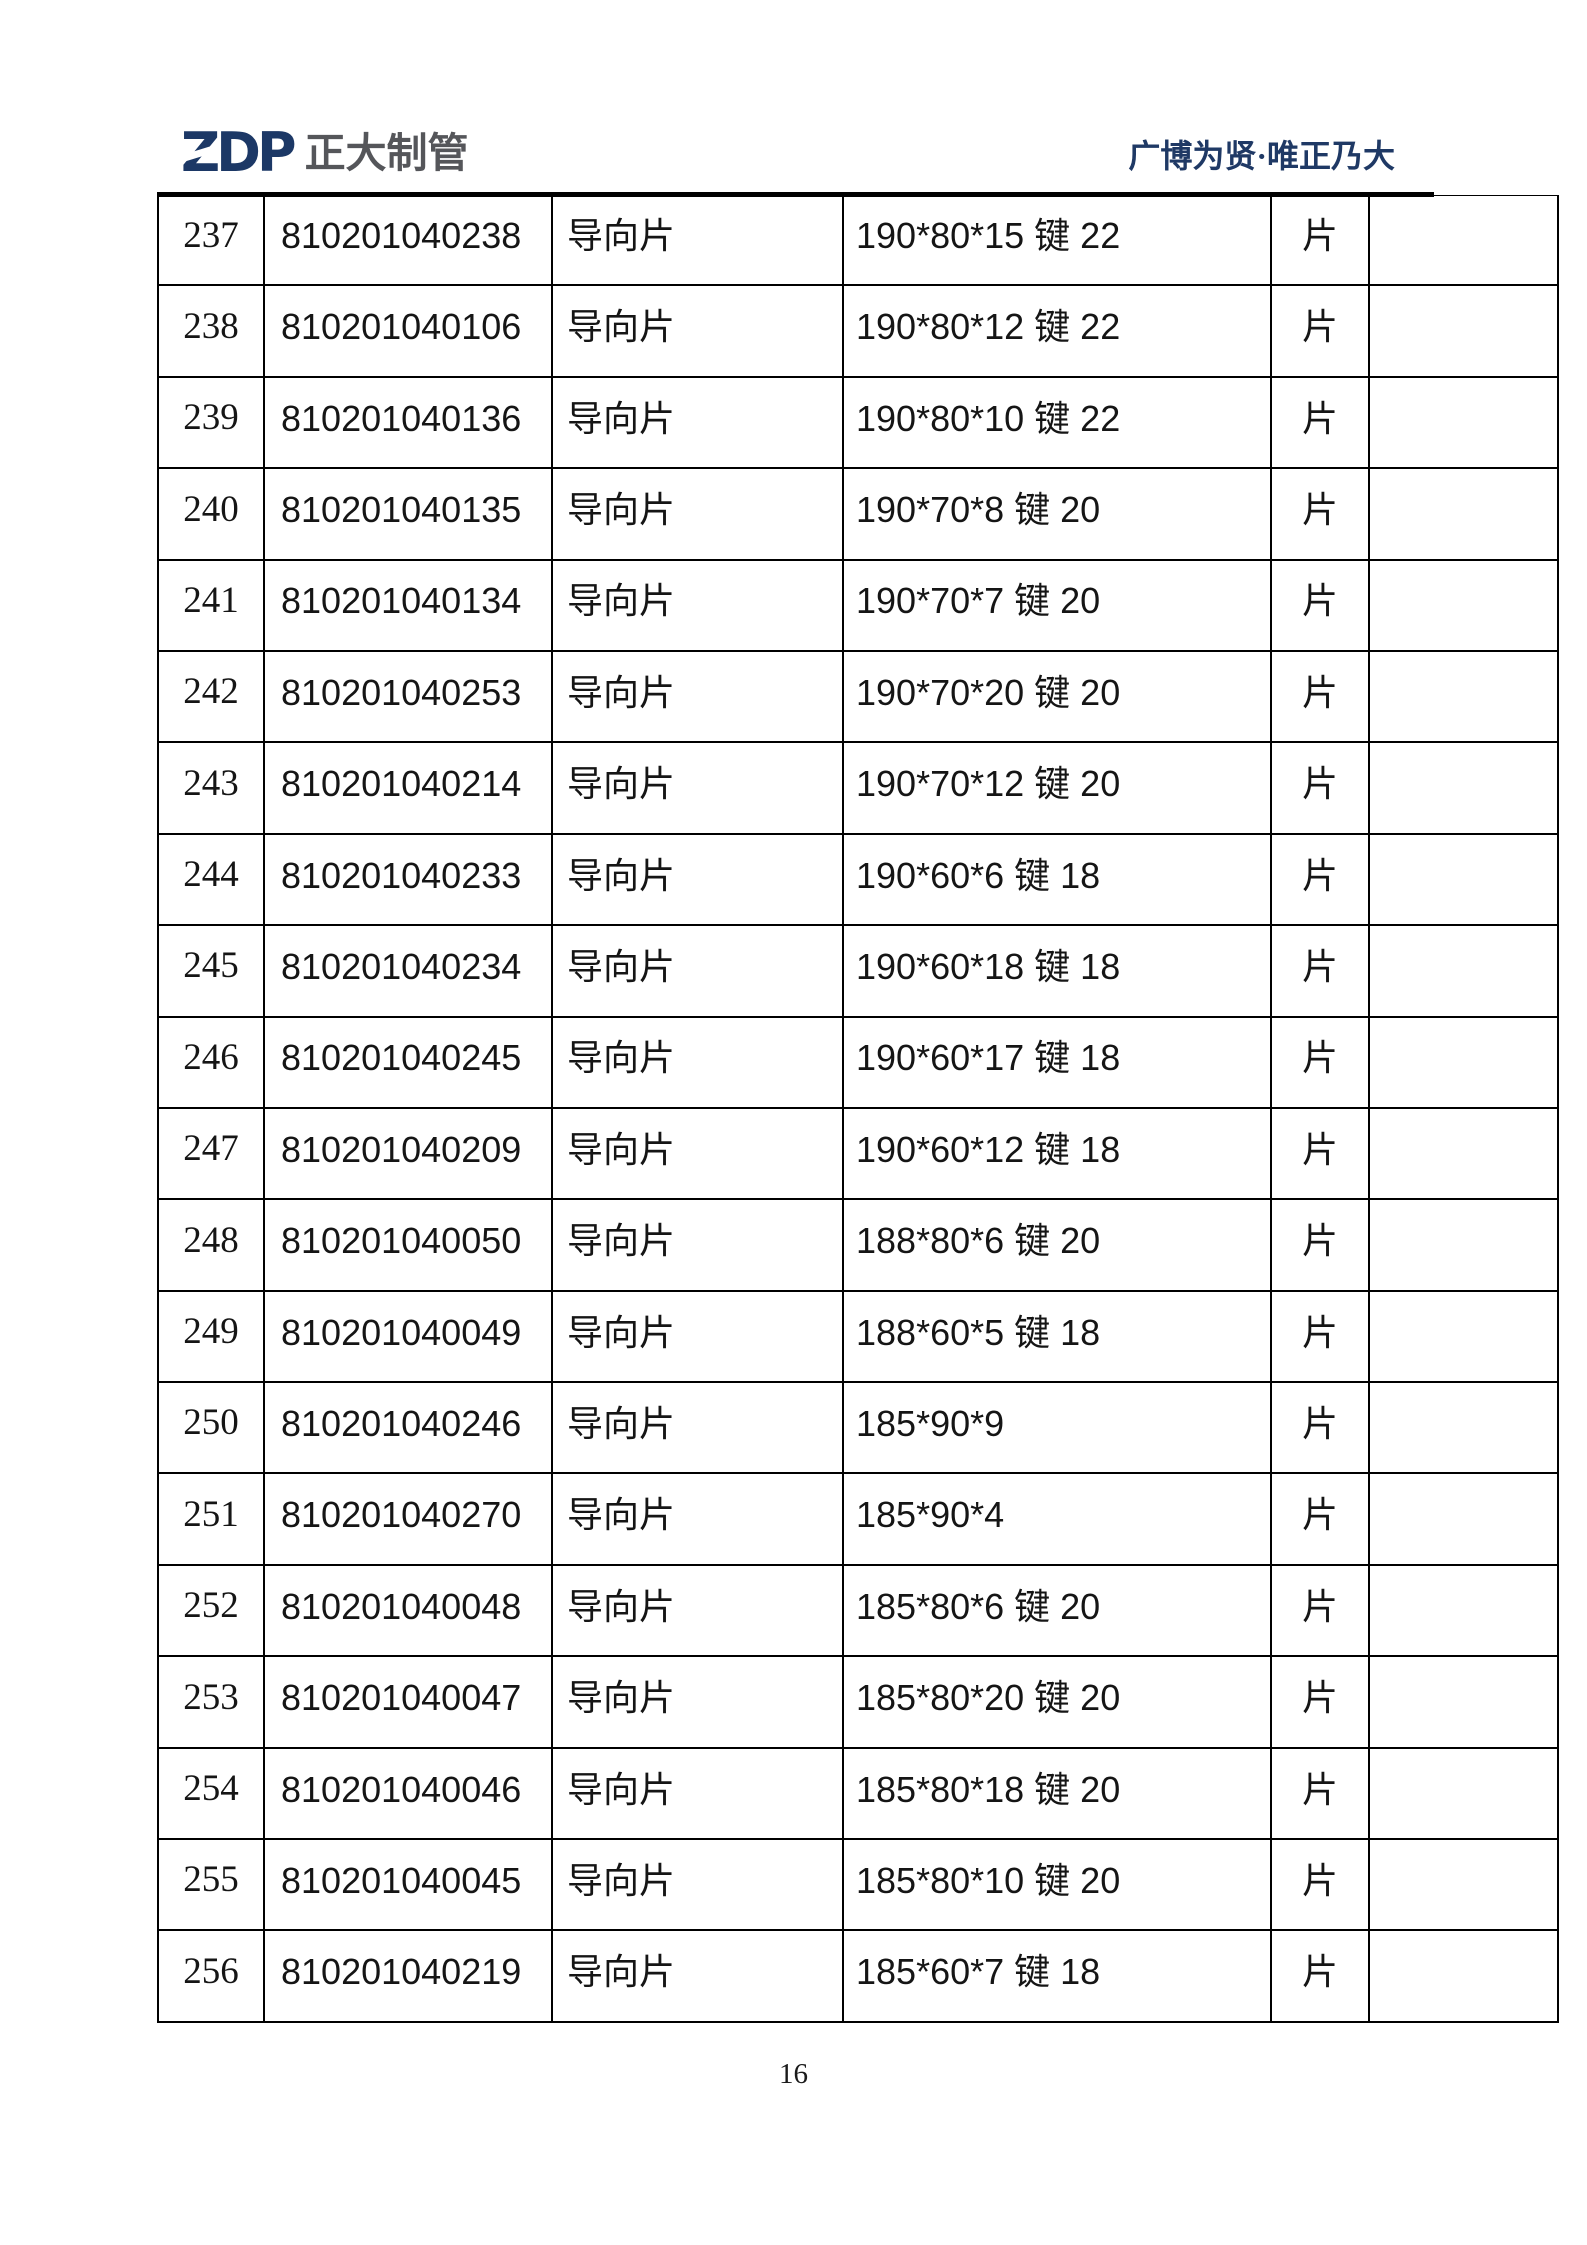 This screenshot has height=2245, width=1587. Describe the element at coordinates (212, 1246) in the screenshot. I see `row-number-cell: 248` at that location.